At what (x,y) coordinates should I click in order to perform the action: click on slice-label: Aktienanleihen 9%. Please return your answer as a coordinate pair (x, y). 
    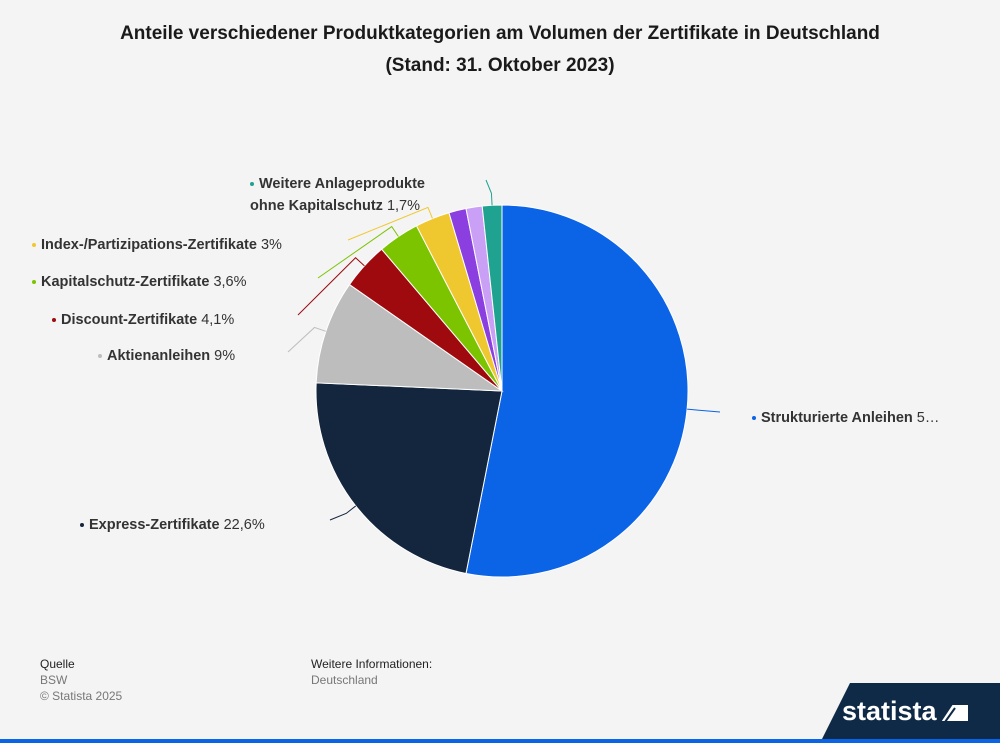
    Looking at the image, I should click on (166, 356).